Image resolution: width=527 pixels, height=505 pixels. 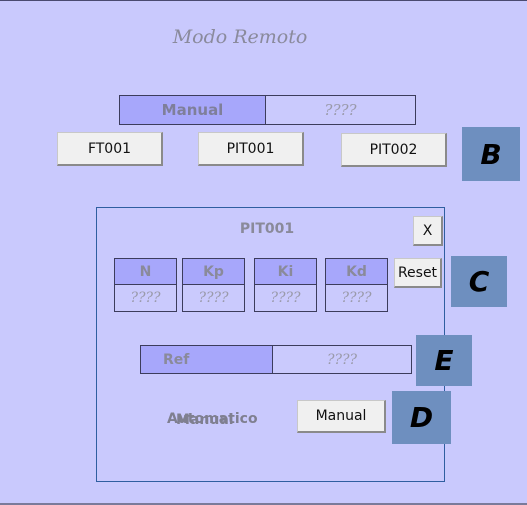 I want to click on param-ki: Ki ????, so click(x=285, y=285).